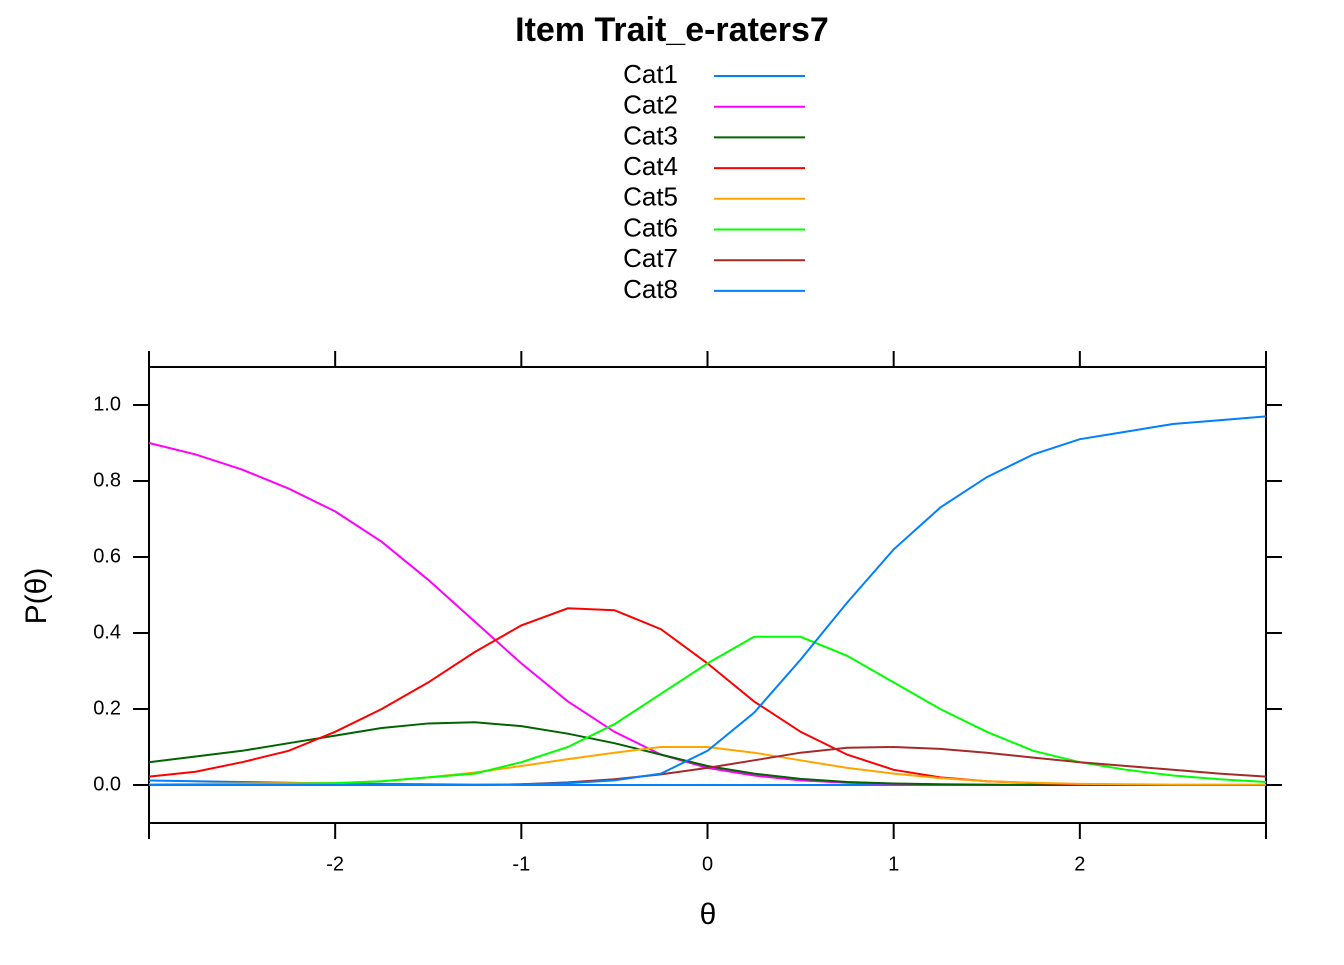  I want to click on y-tick-label: 0.0, so click(107, 784).